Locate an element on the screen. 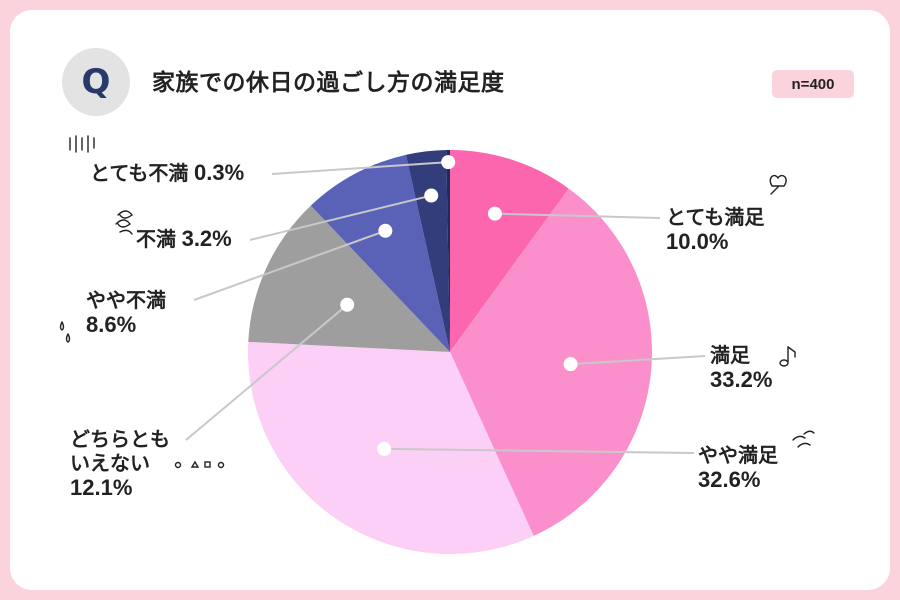 The height and width of the screenshot is (600, 900). leader-line-totemo-fuman is located at coordinates (360, 168).